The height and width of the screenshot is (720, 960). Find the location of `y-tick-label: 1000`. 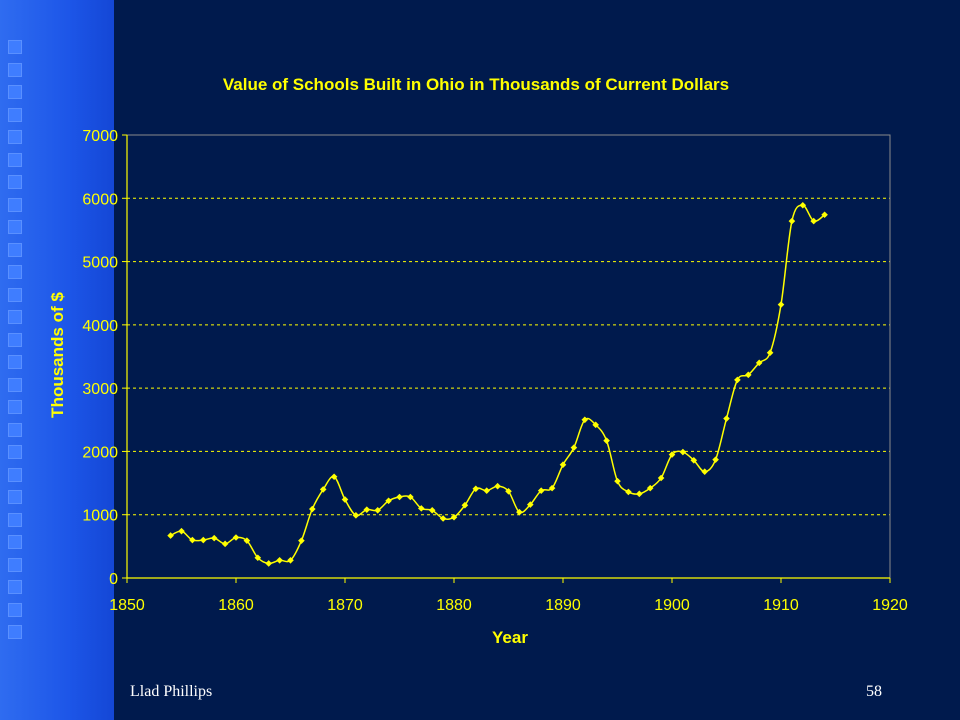

y-tick-label: 1000 is located at coordinates (100, 516).